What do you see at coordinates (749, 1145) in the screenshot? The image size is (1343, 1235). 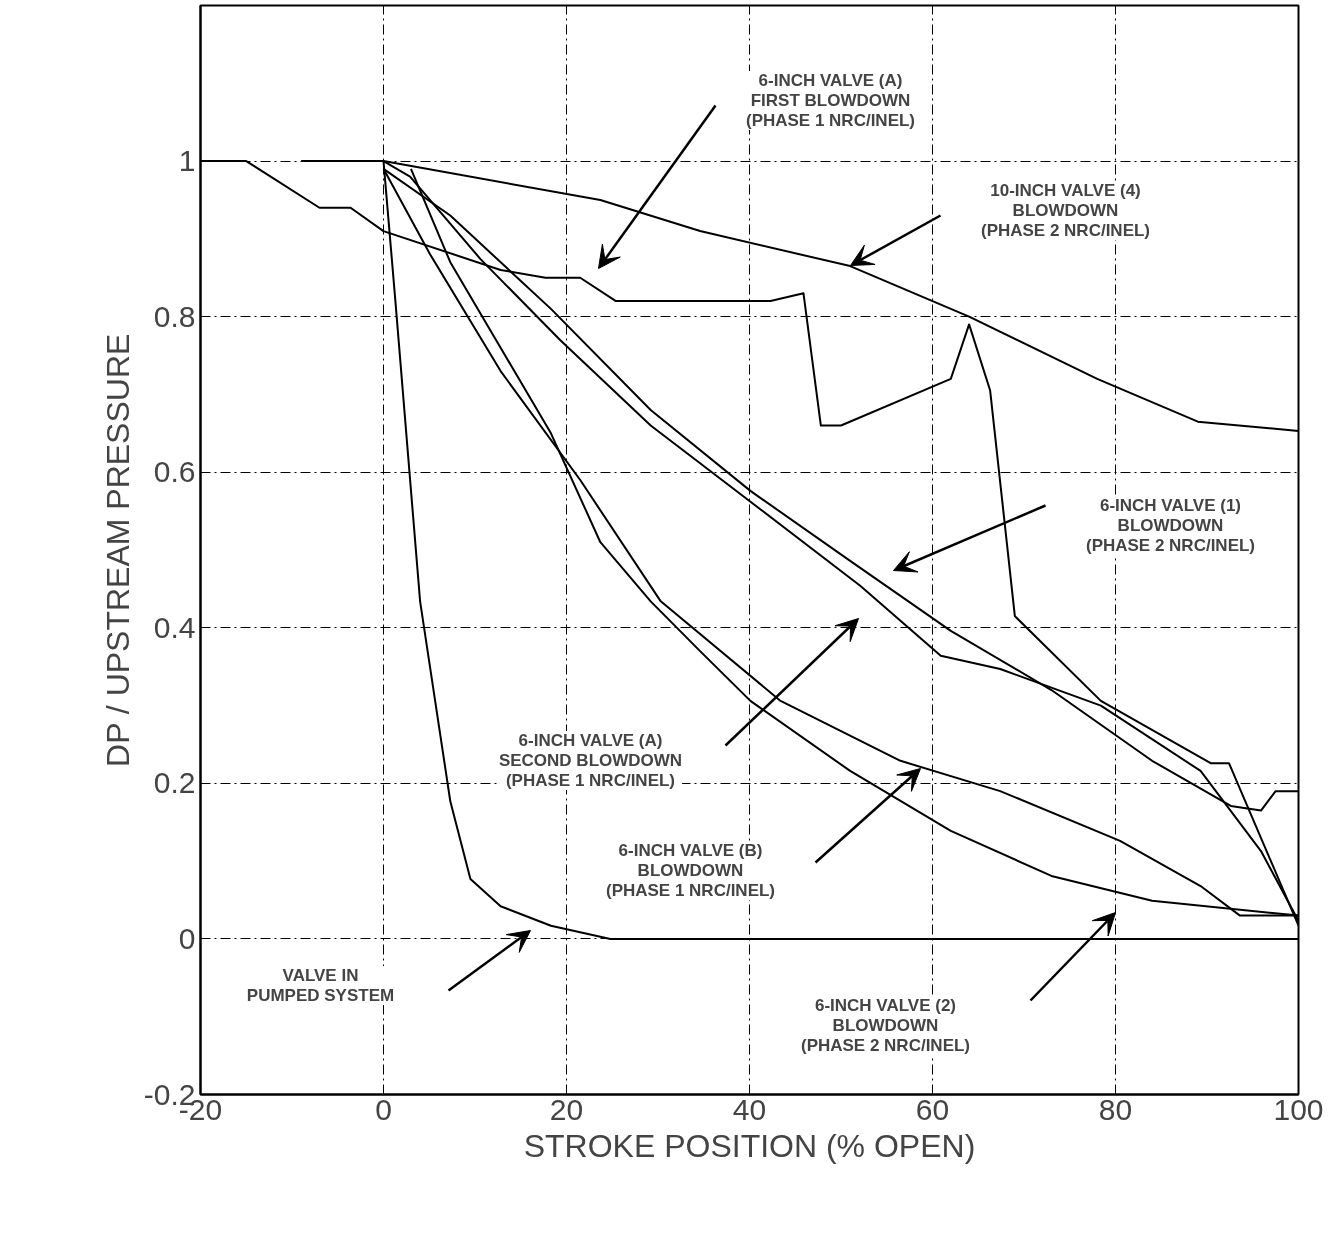 I see `x-axis-title: STROKE POSITION (% OPEN)` at bounding box center [749, 1145].